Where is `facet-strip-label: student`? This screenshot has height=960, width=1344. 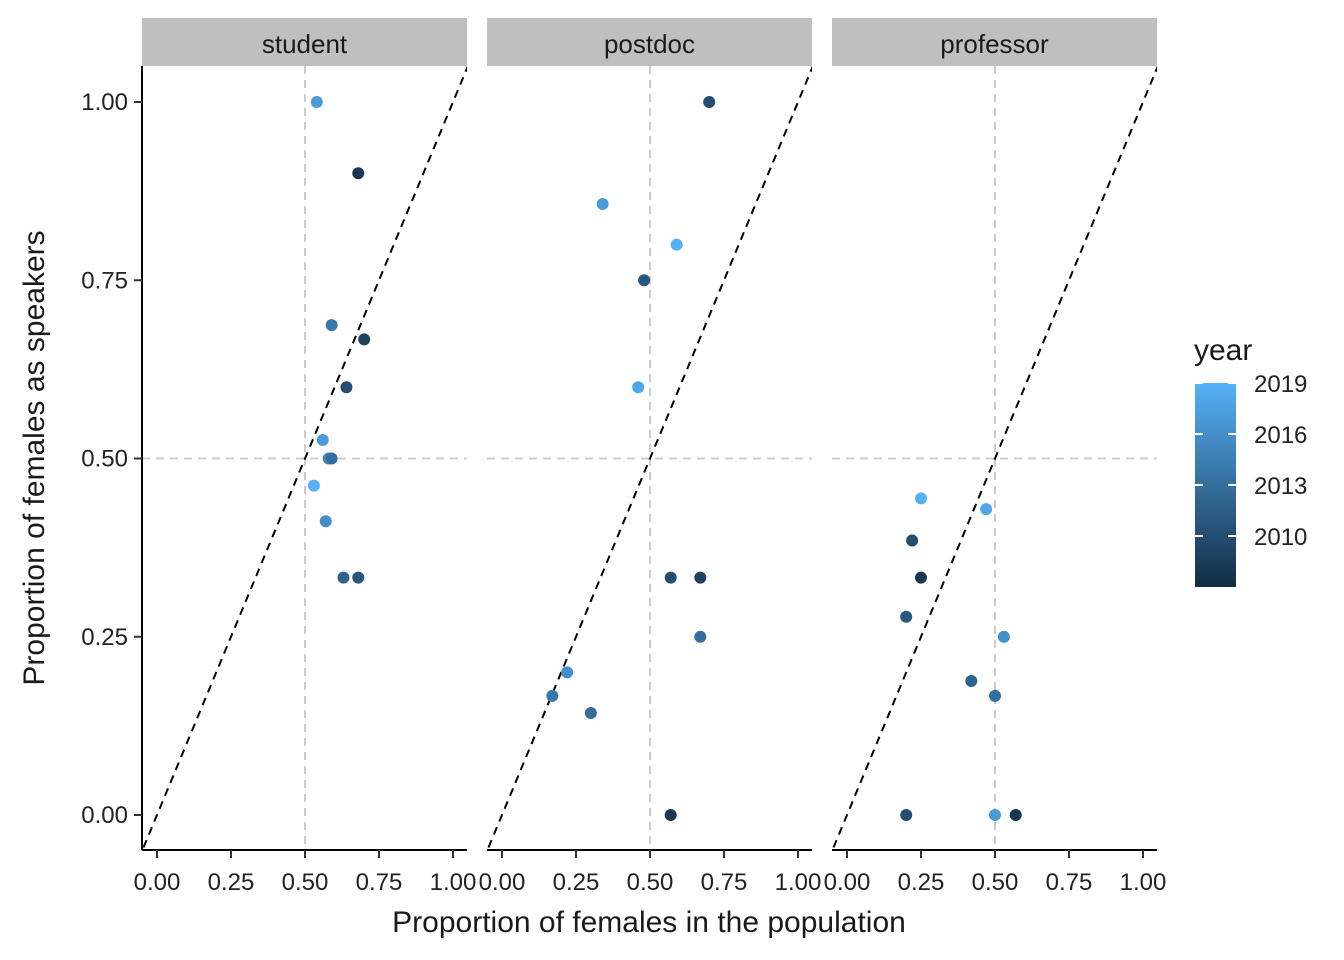 facet-strip-label: student is located at coordinates (305, 44).